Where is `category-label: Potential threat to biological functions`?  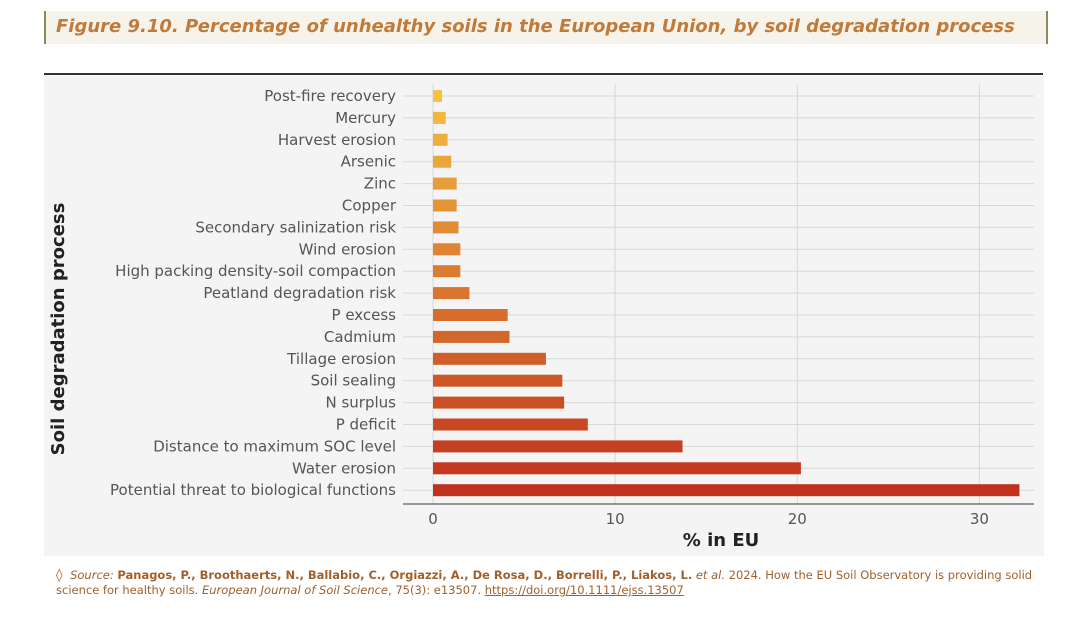 category-label: Potential threat to biological functions is located at coordinates (253, 490).